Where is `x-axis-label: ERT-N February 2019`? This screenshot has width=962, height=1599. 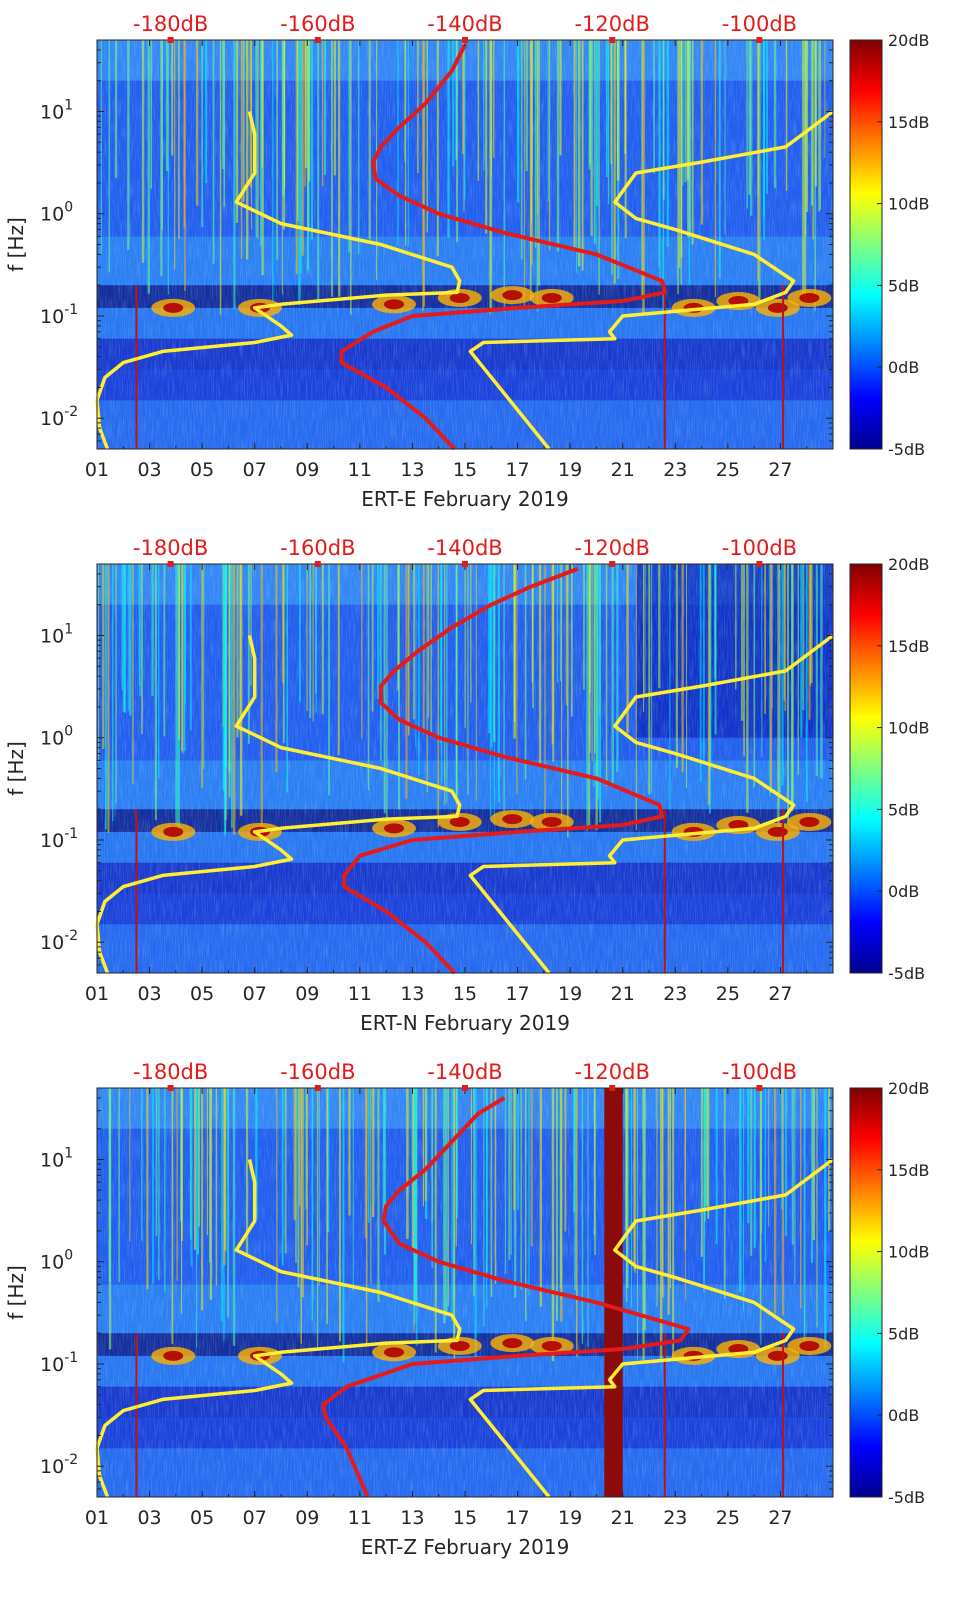
x-axis-label: ERT-N February 2019 is located at coordinates (465, 1023).